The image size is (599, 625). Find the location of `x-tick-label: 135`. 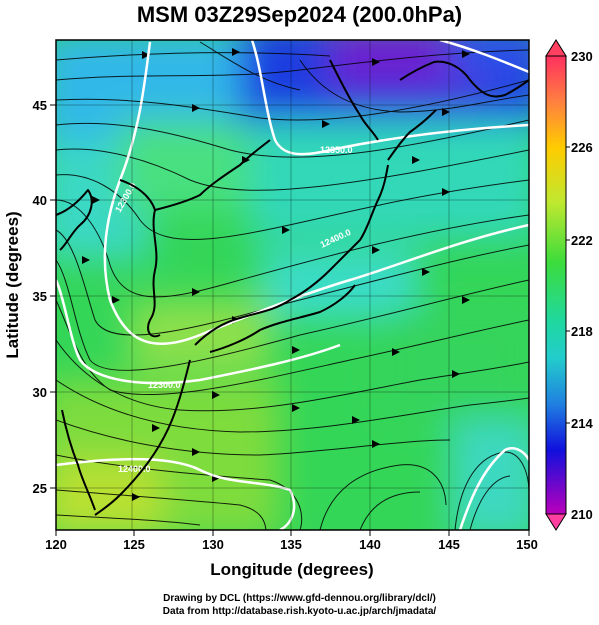

x-tick-label: 135 is located at coordinates (291, 544).